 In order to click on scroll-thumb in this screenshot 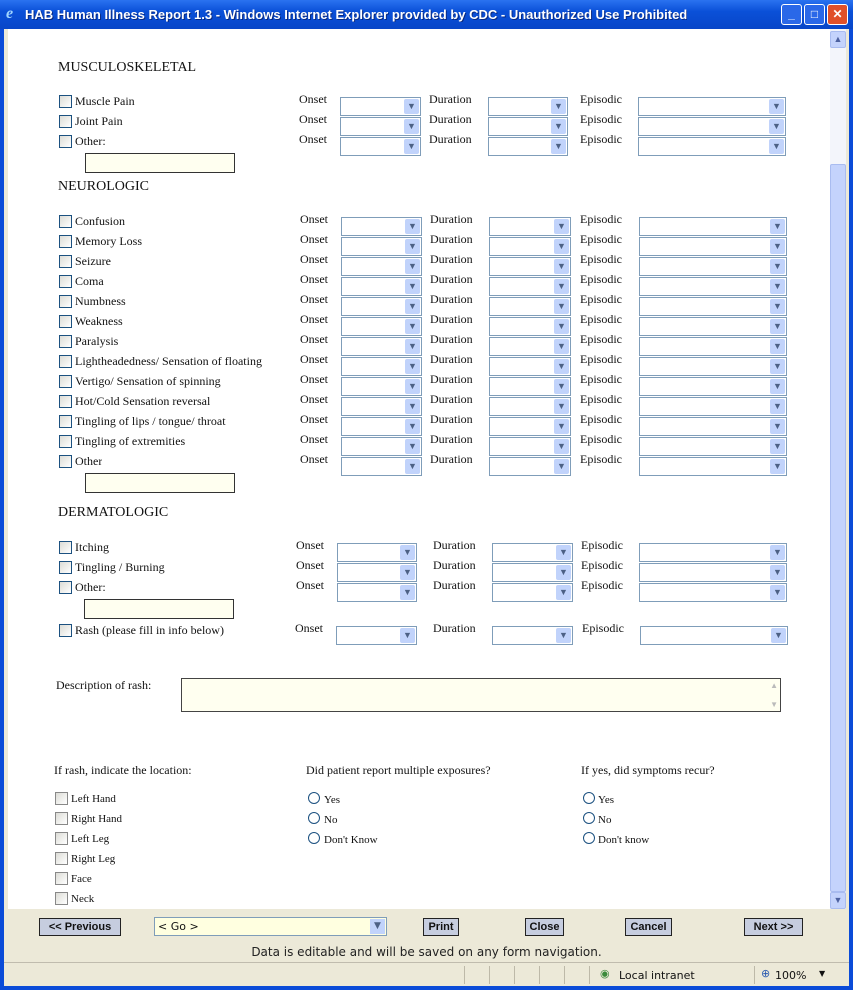, I will do `click(838, 528)`.